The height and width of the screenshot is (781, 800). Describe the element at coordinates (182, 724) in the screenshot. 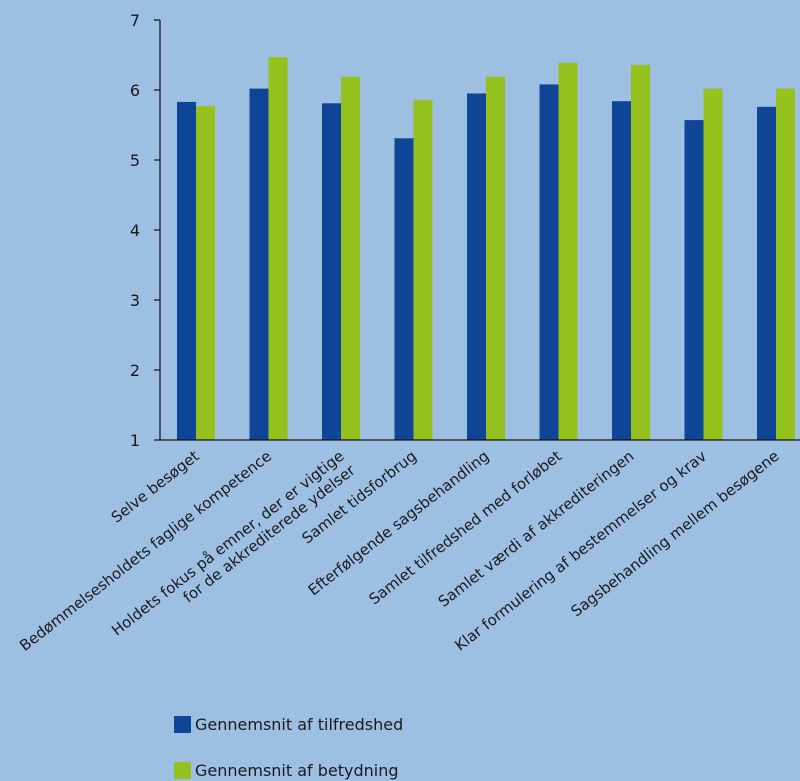

I see `legend-swatch-tilfredshed` at that location.